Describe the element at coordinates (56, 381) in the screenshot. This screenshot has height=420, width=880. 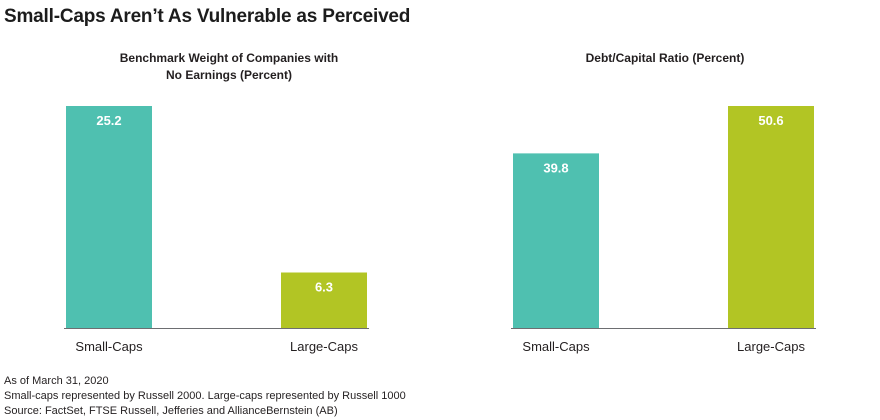
I see `footnote-date: As of March 31, 2020` at that location.